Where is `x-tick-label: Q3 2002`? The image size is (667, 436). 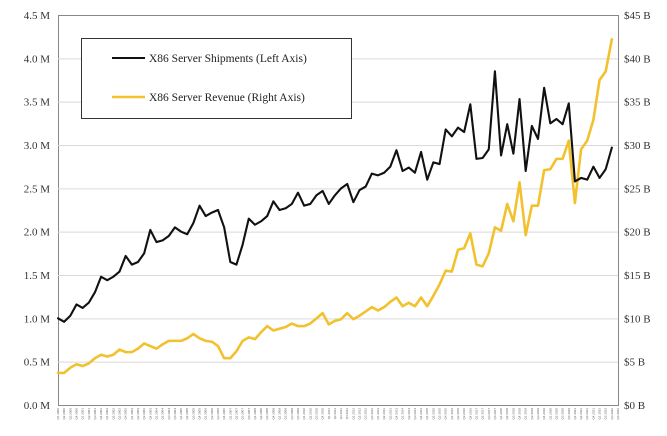 x-tick-label: Q3 2002 is located at coordinates (120, 414).